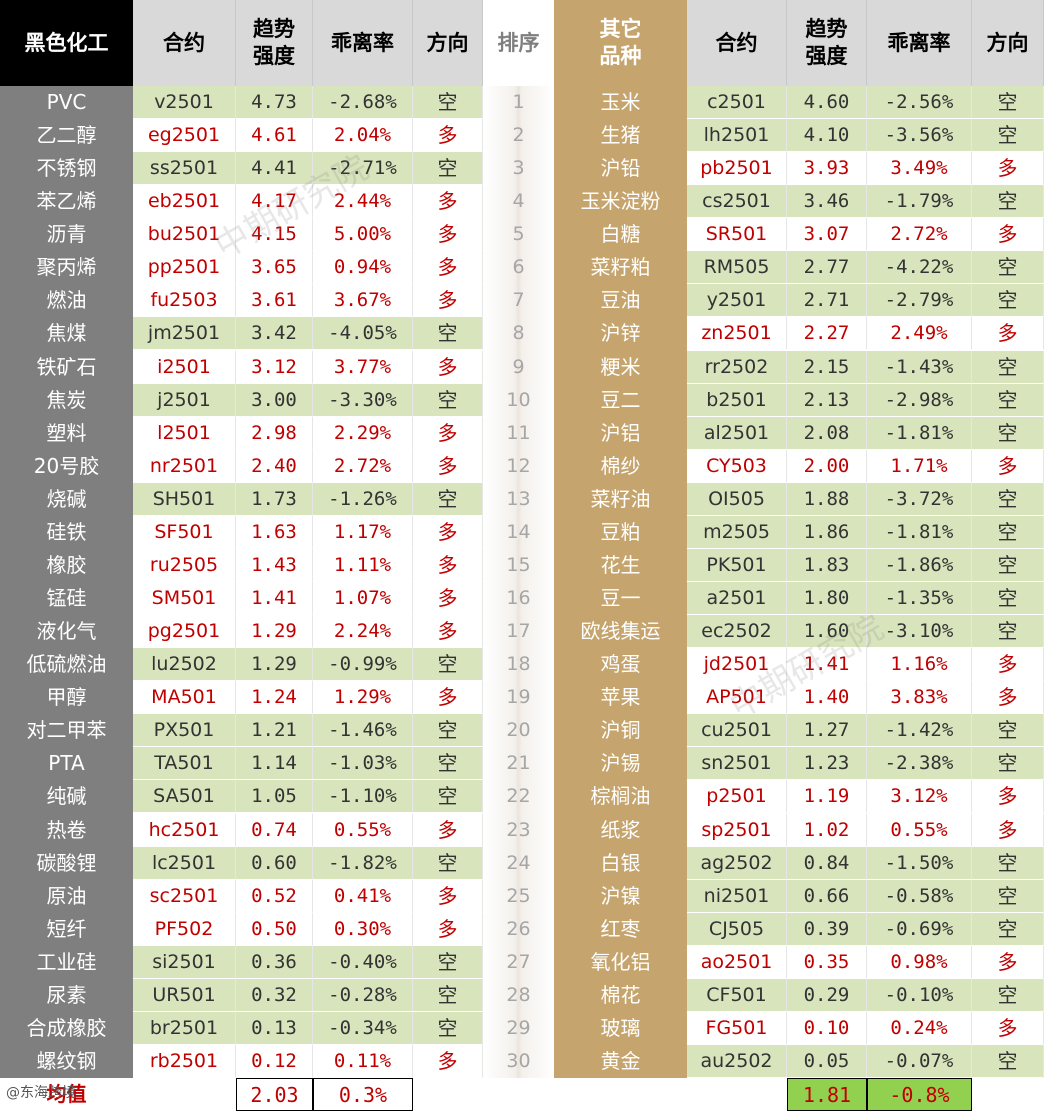 This screenshot has height=1112, width=1044. What do you see at coordinates (518, 995) in the screenshot?
I see `rank-number: 28` at bounding box center [518, 995].